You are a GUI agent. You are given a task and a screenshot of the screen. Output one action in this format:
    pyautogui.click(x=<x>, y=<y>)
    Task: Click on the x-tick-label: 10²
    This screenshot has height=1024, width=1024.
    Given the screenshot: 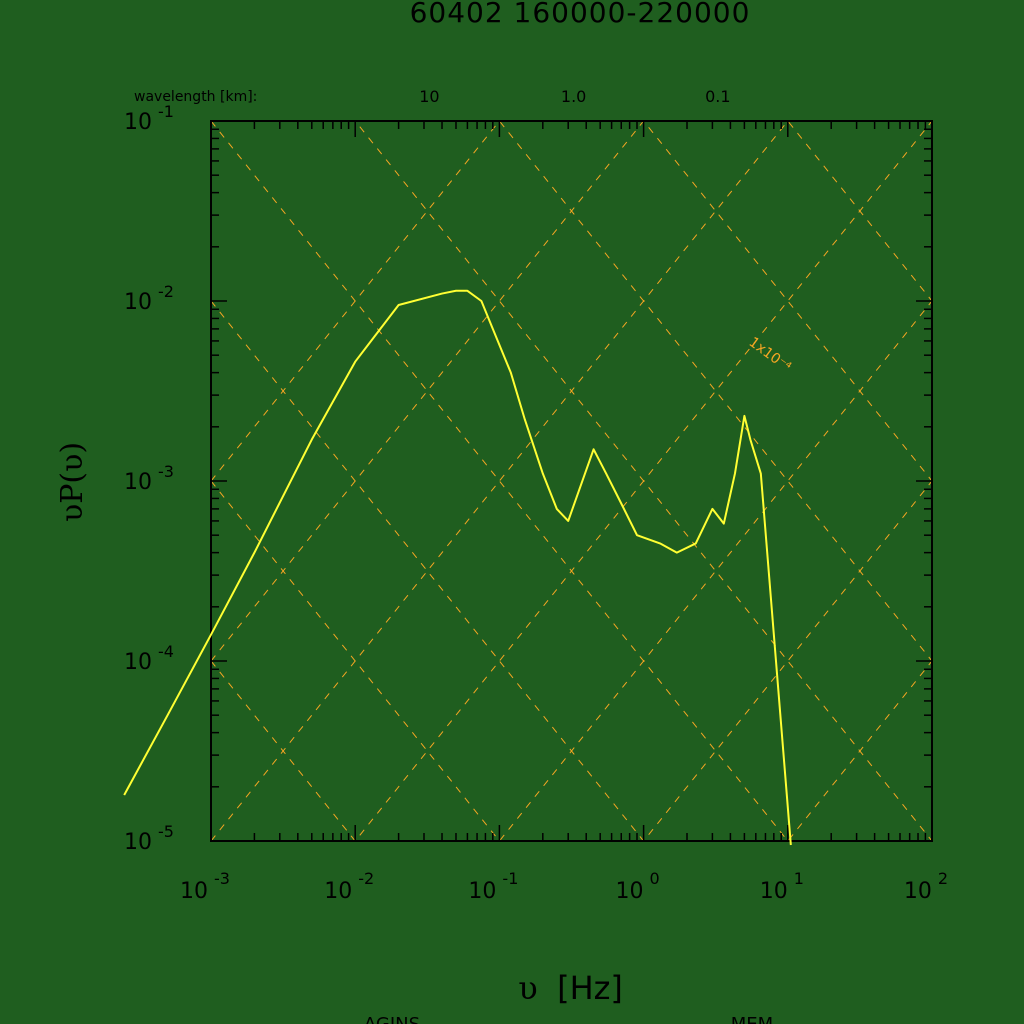 What is the action you would take?
    pyautogui.click(x=926, y=886)
    